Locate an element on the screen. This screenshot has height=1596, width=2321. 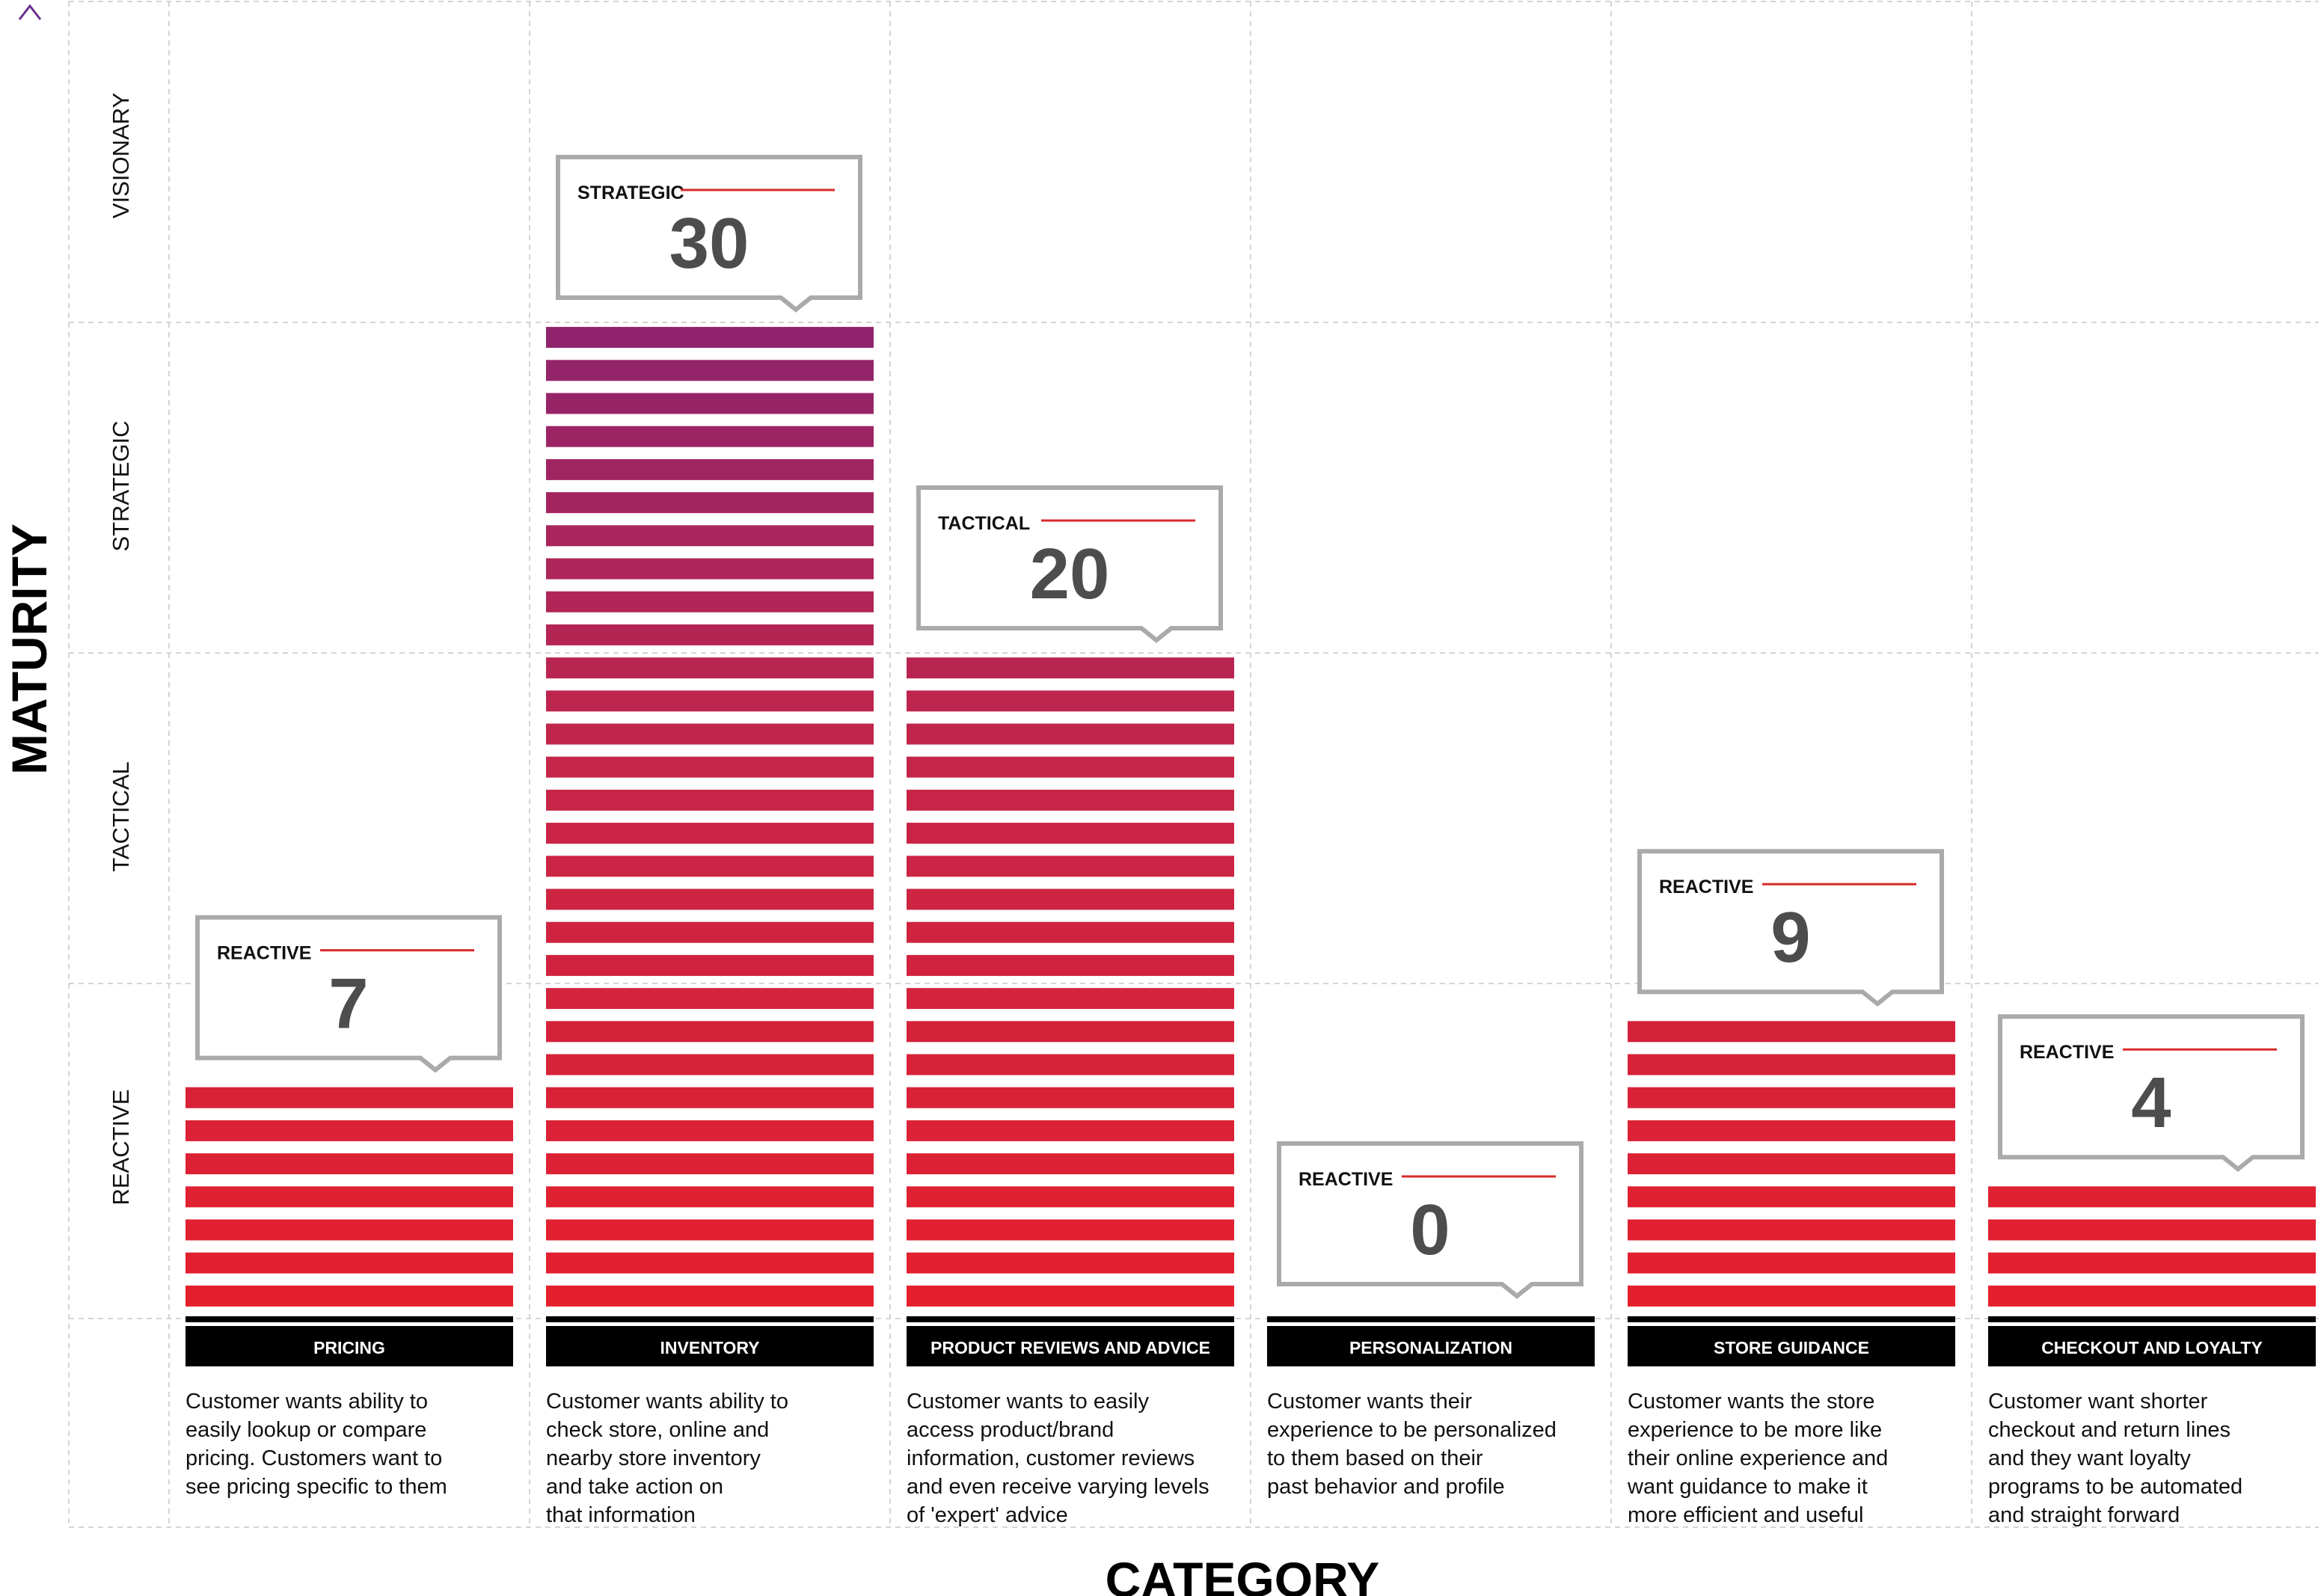
description-line: pricing. Customers want to is located at coordinates (314, 1458).